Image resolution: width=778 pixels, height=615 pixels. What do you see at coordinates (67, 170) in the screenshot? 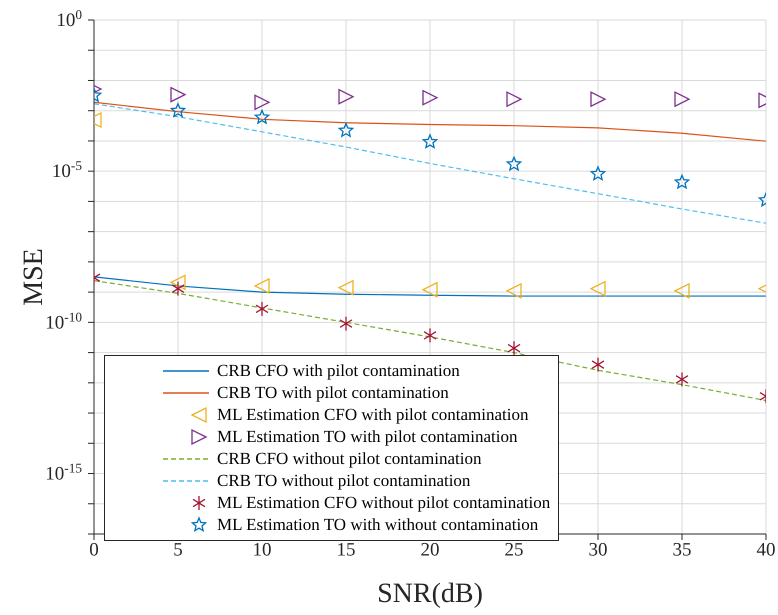
I see `y-tick-label: 10$^{-5}$` at bounding box center [67, 170].